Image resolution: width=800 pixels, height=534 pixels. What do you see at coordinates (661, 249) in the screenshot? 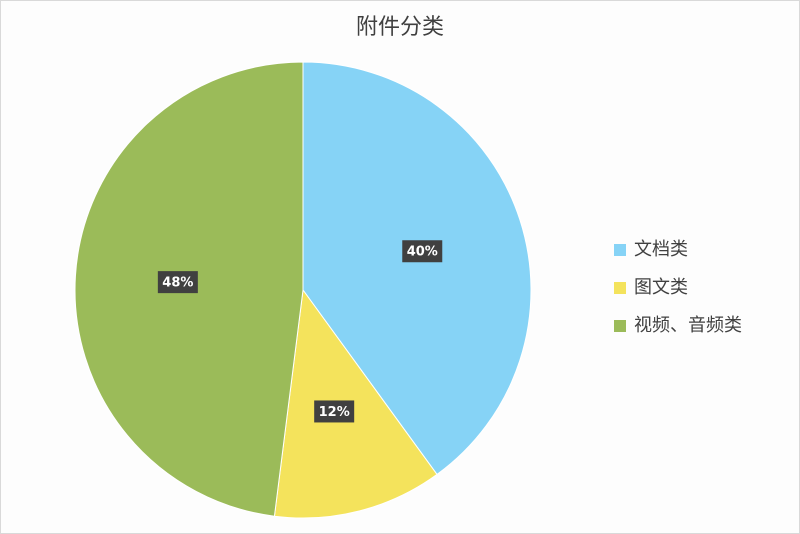
I see `legend-label: 文档类` at bounding box center [661, 249].